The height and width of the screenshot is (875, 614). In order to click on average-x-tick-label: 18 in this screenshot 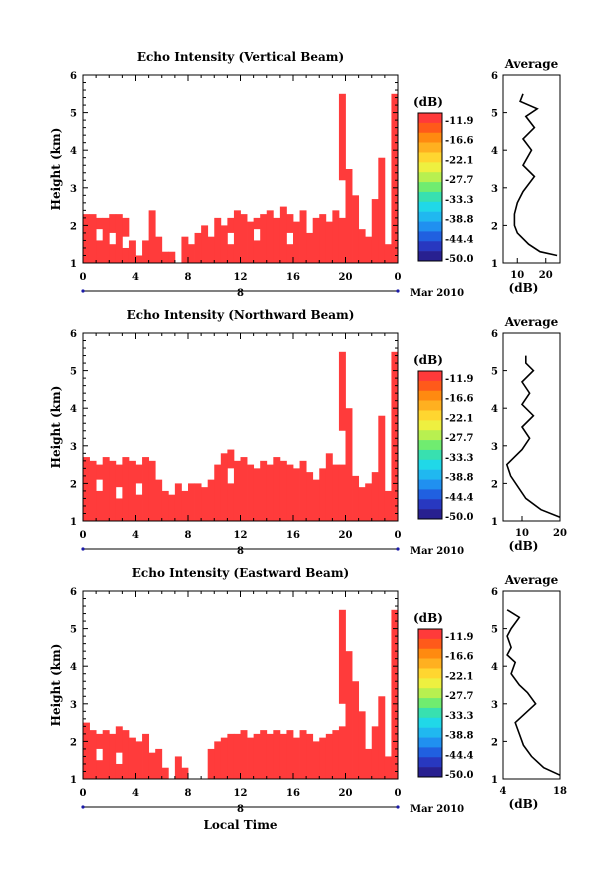, I will do `click(560, 791)`.